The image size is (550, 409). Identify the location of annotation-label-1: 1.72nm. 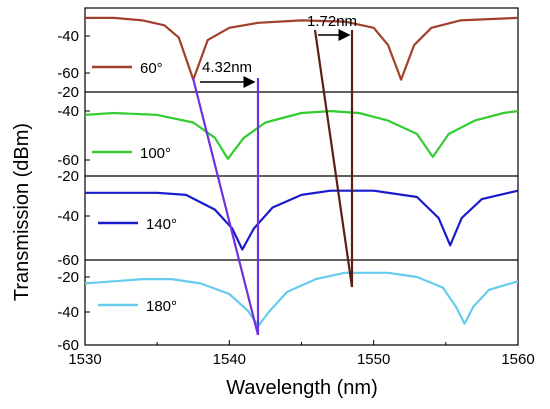
(332, 21).